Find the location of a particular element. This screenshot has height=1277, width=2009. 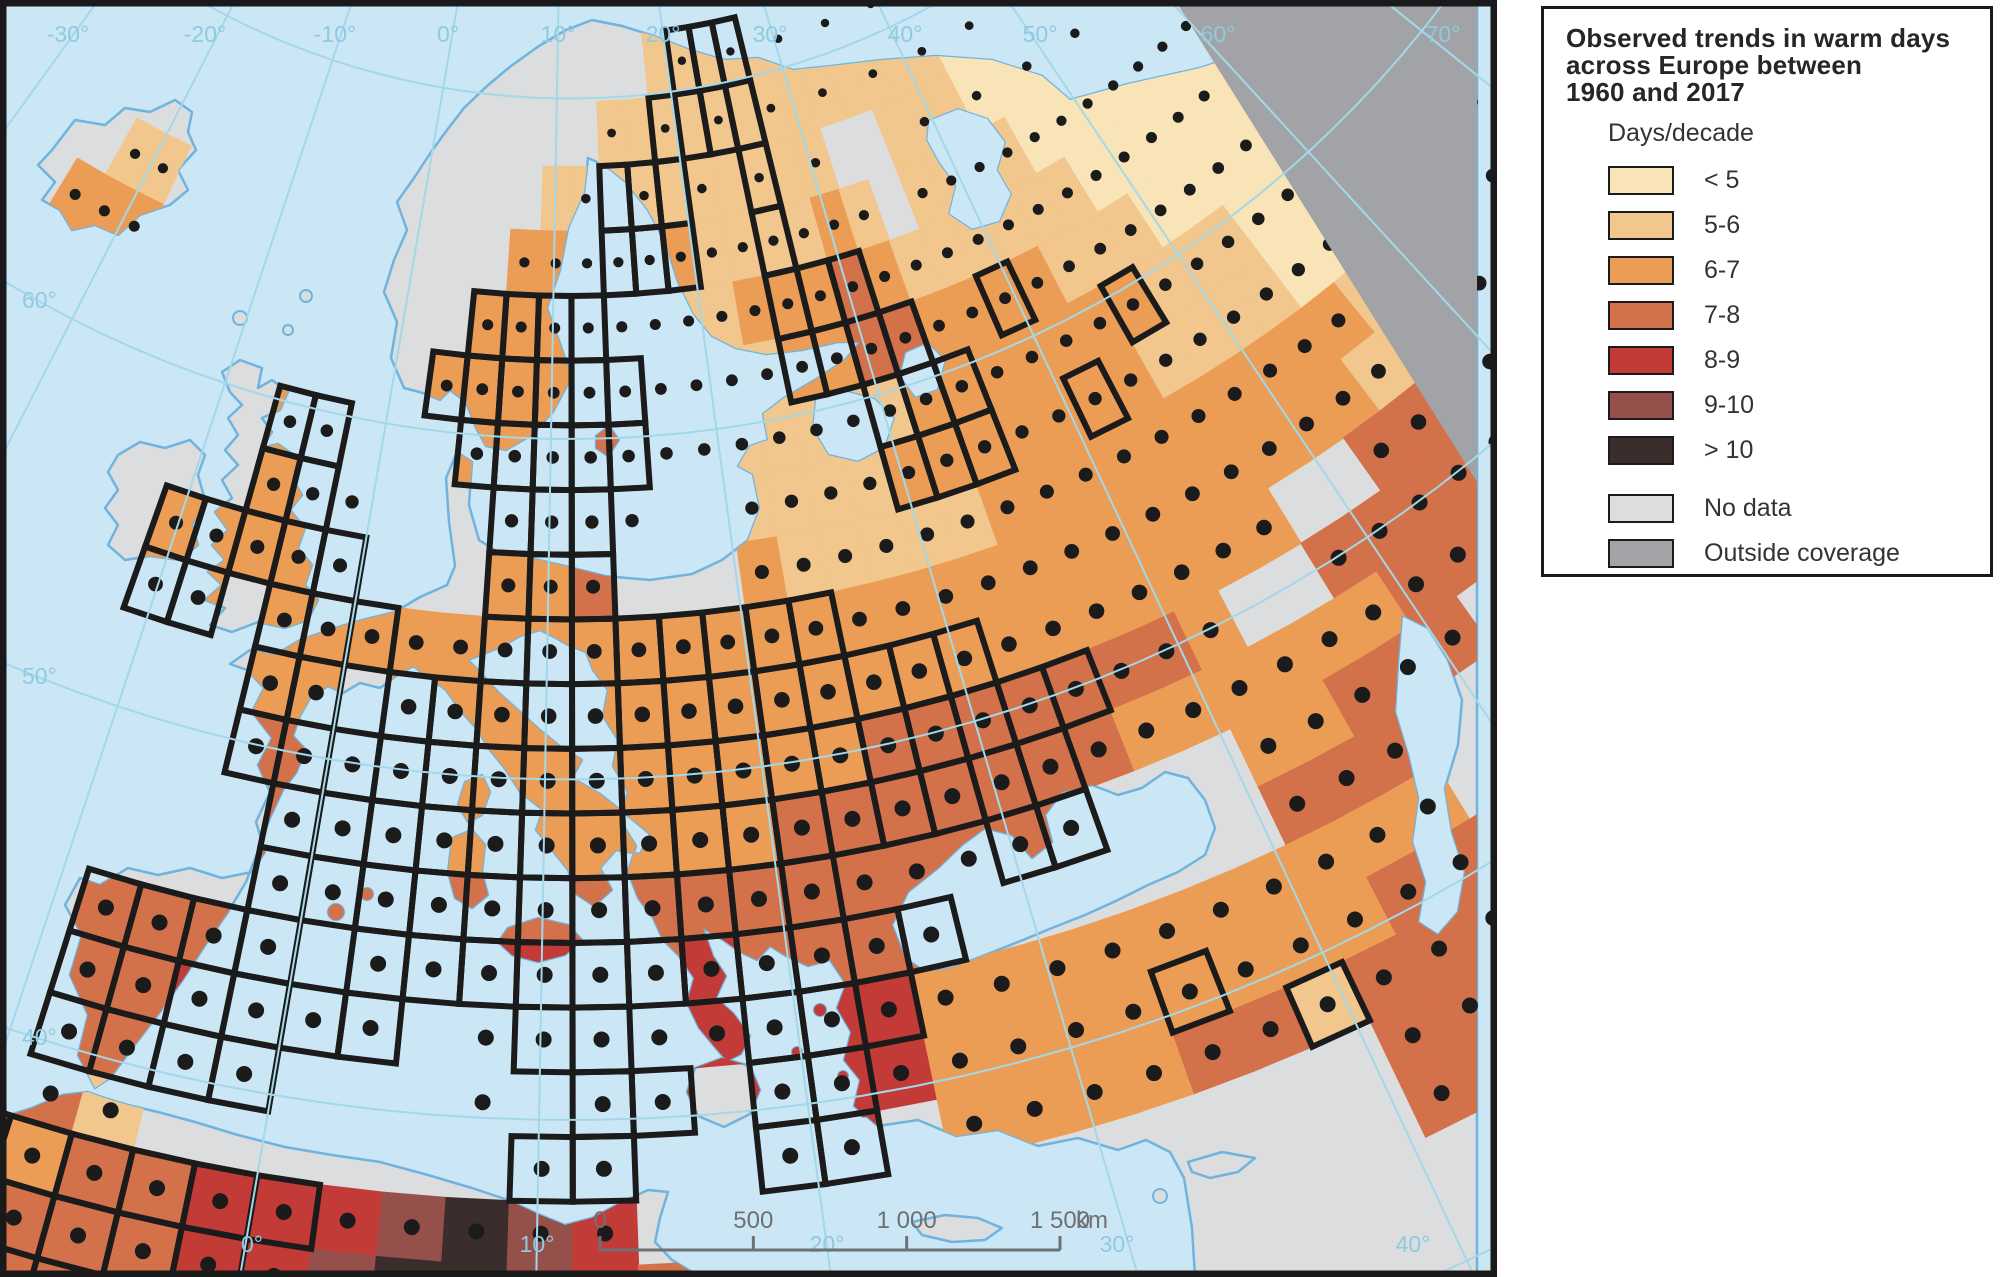

legend-swatch is located at coordinates (1641, 225).